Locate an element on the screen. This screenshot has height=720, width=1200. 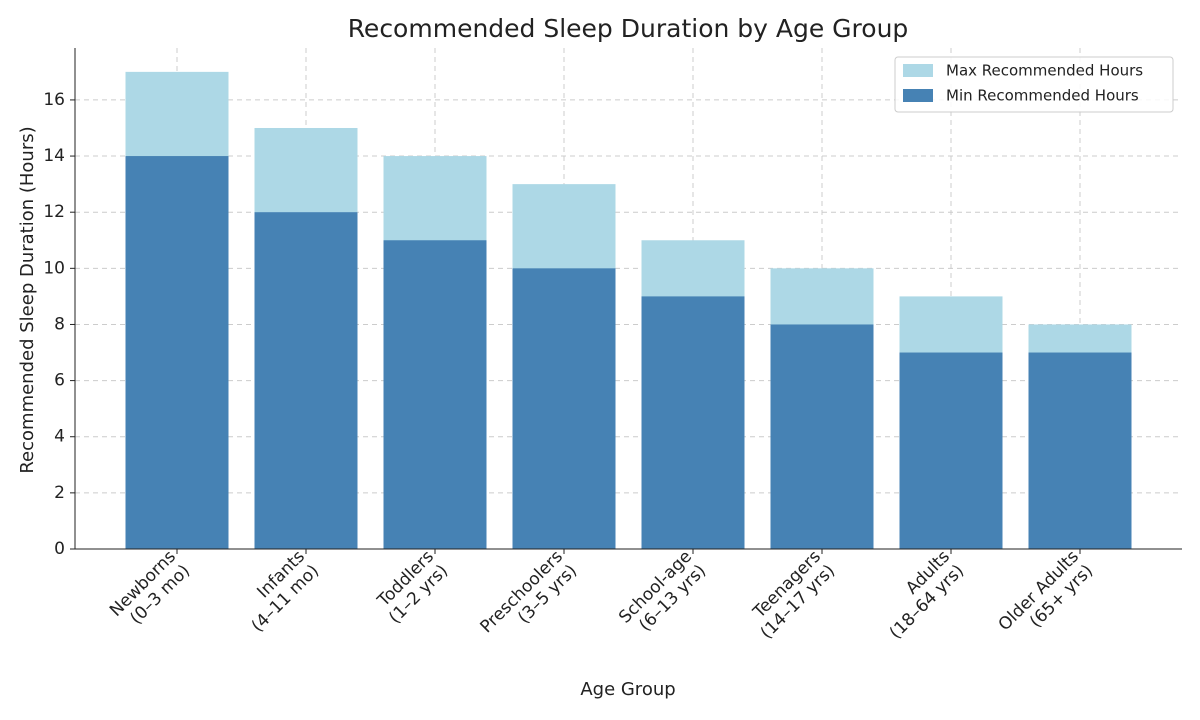
legend-label: Max Recommended Hours is located at coordinates (1044, 71).